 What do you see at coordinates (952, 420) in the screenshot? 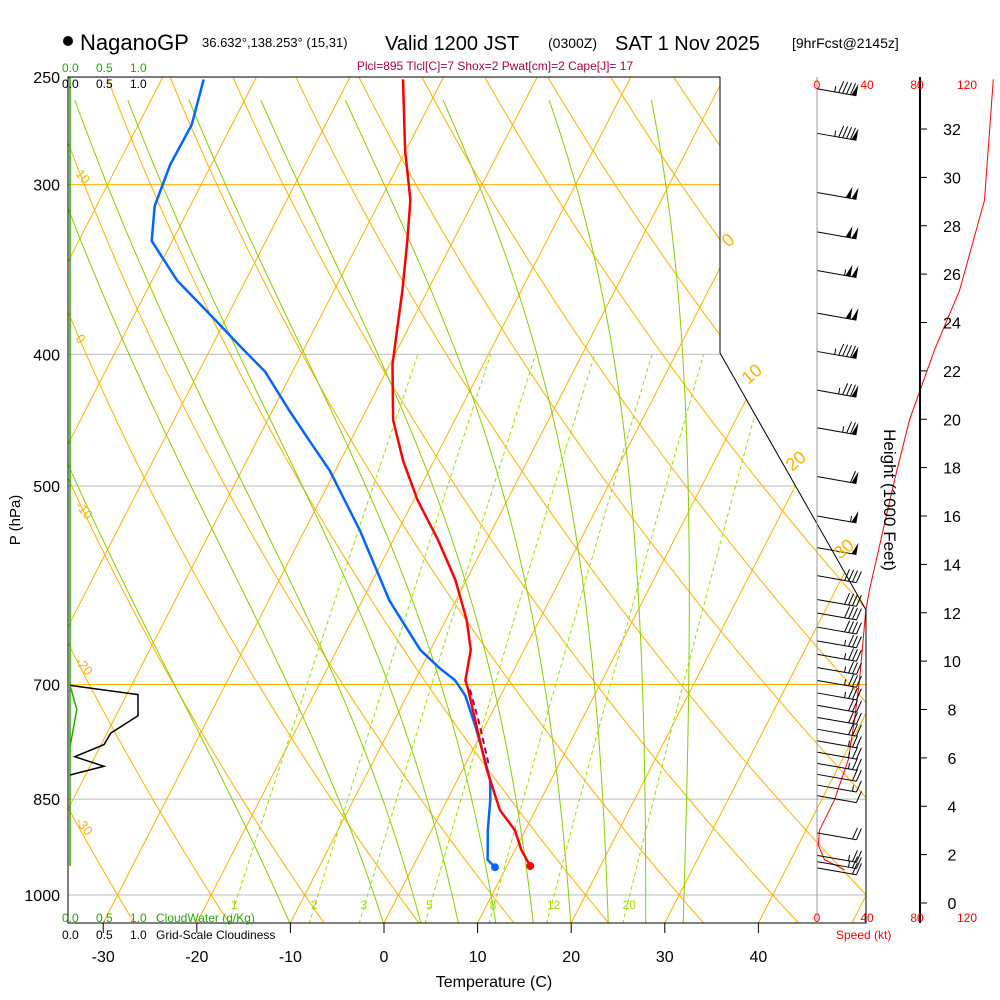
I see `height-tick-label: 20` at bounding box center [952, 420].